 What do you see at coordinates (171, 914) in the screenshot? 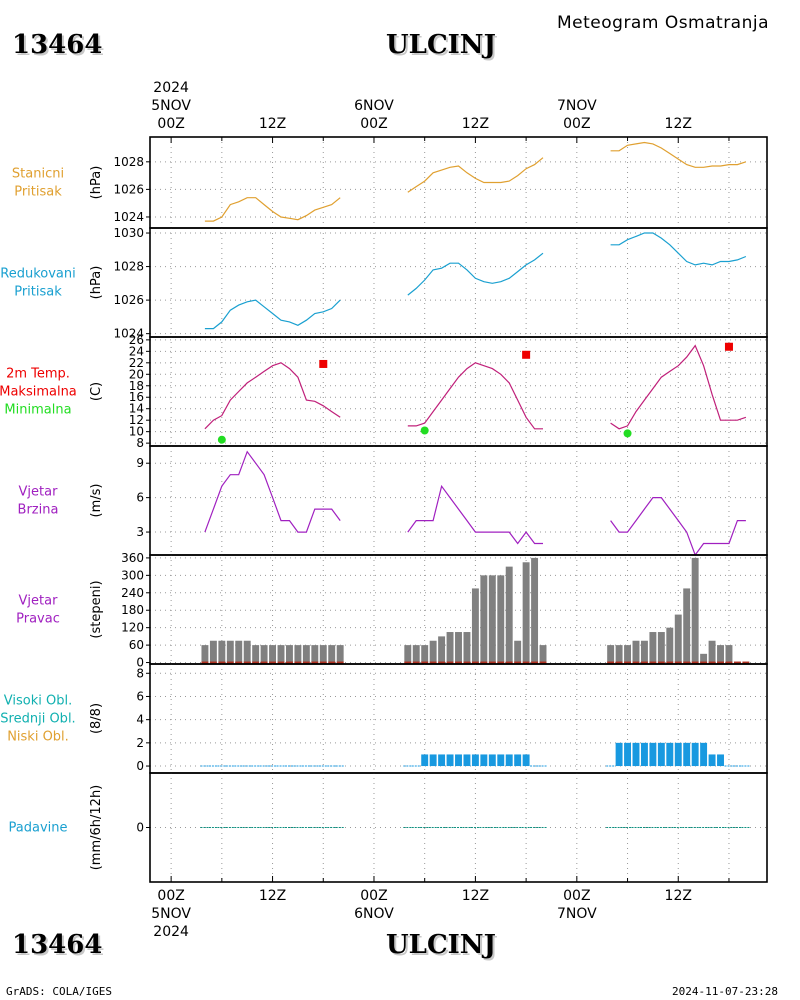
I see `time-label-bottom: 5NOV` at bounding box center [171, 914].